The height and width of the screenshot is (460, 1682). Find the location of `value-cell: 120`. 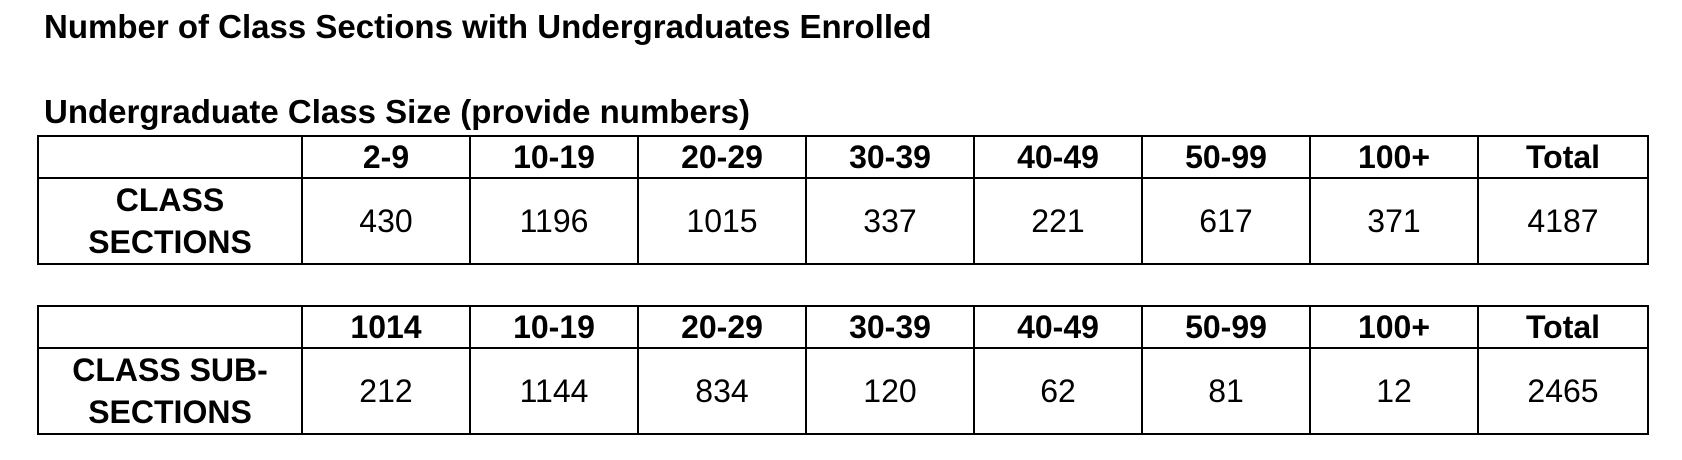

value-cell: 120 is located at coordinates (890, 391).